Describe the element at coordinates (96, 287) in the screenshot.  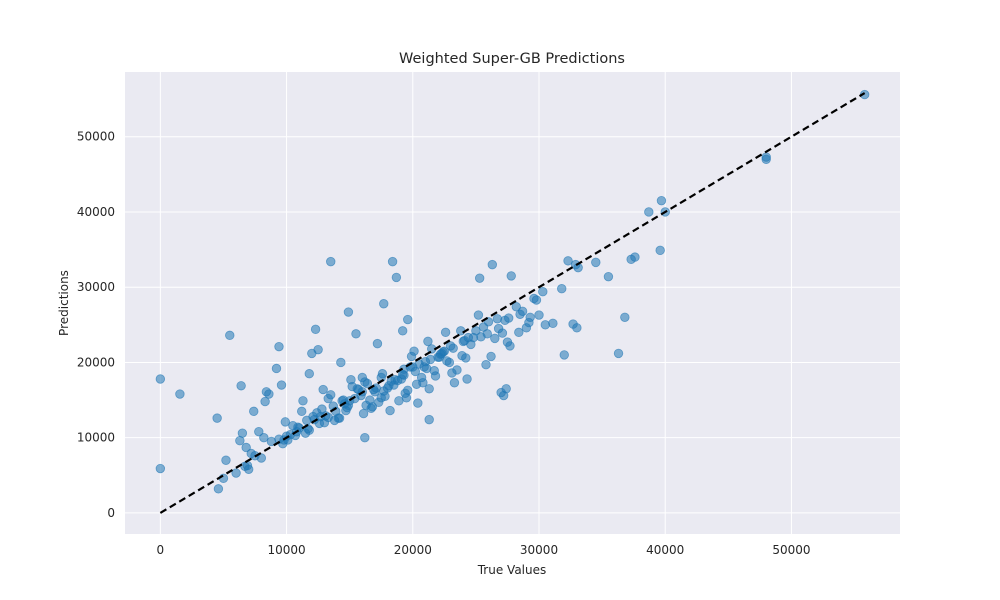
I see `y-tick-label: 30000` at that location.